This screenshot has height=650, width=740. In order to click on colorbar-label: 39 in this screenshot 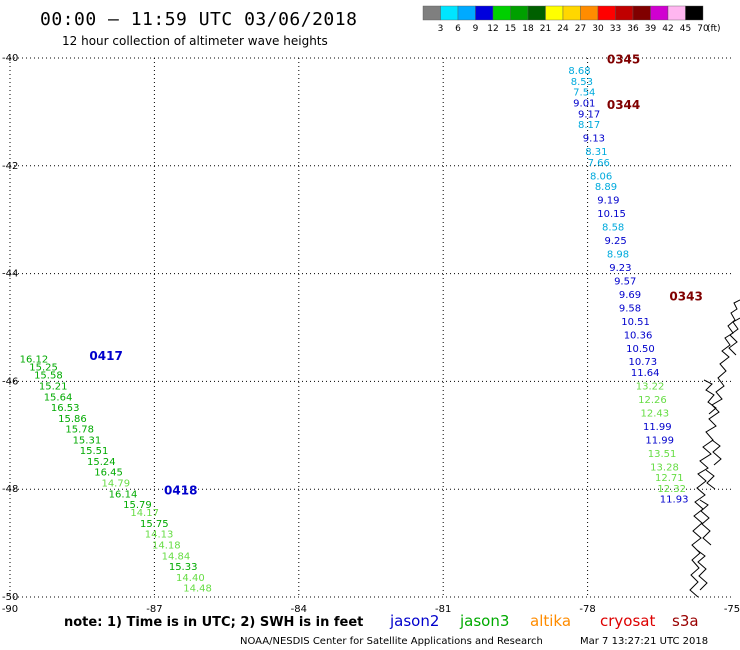, I will do `click(651, 29)`.